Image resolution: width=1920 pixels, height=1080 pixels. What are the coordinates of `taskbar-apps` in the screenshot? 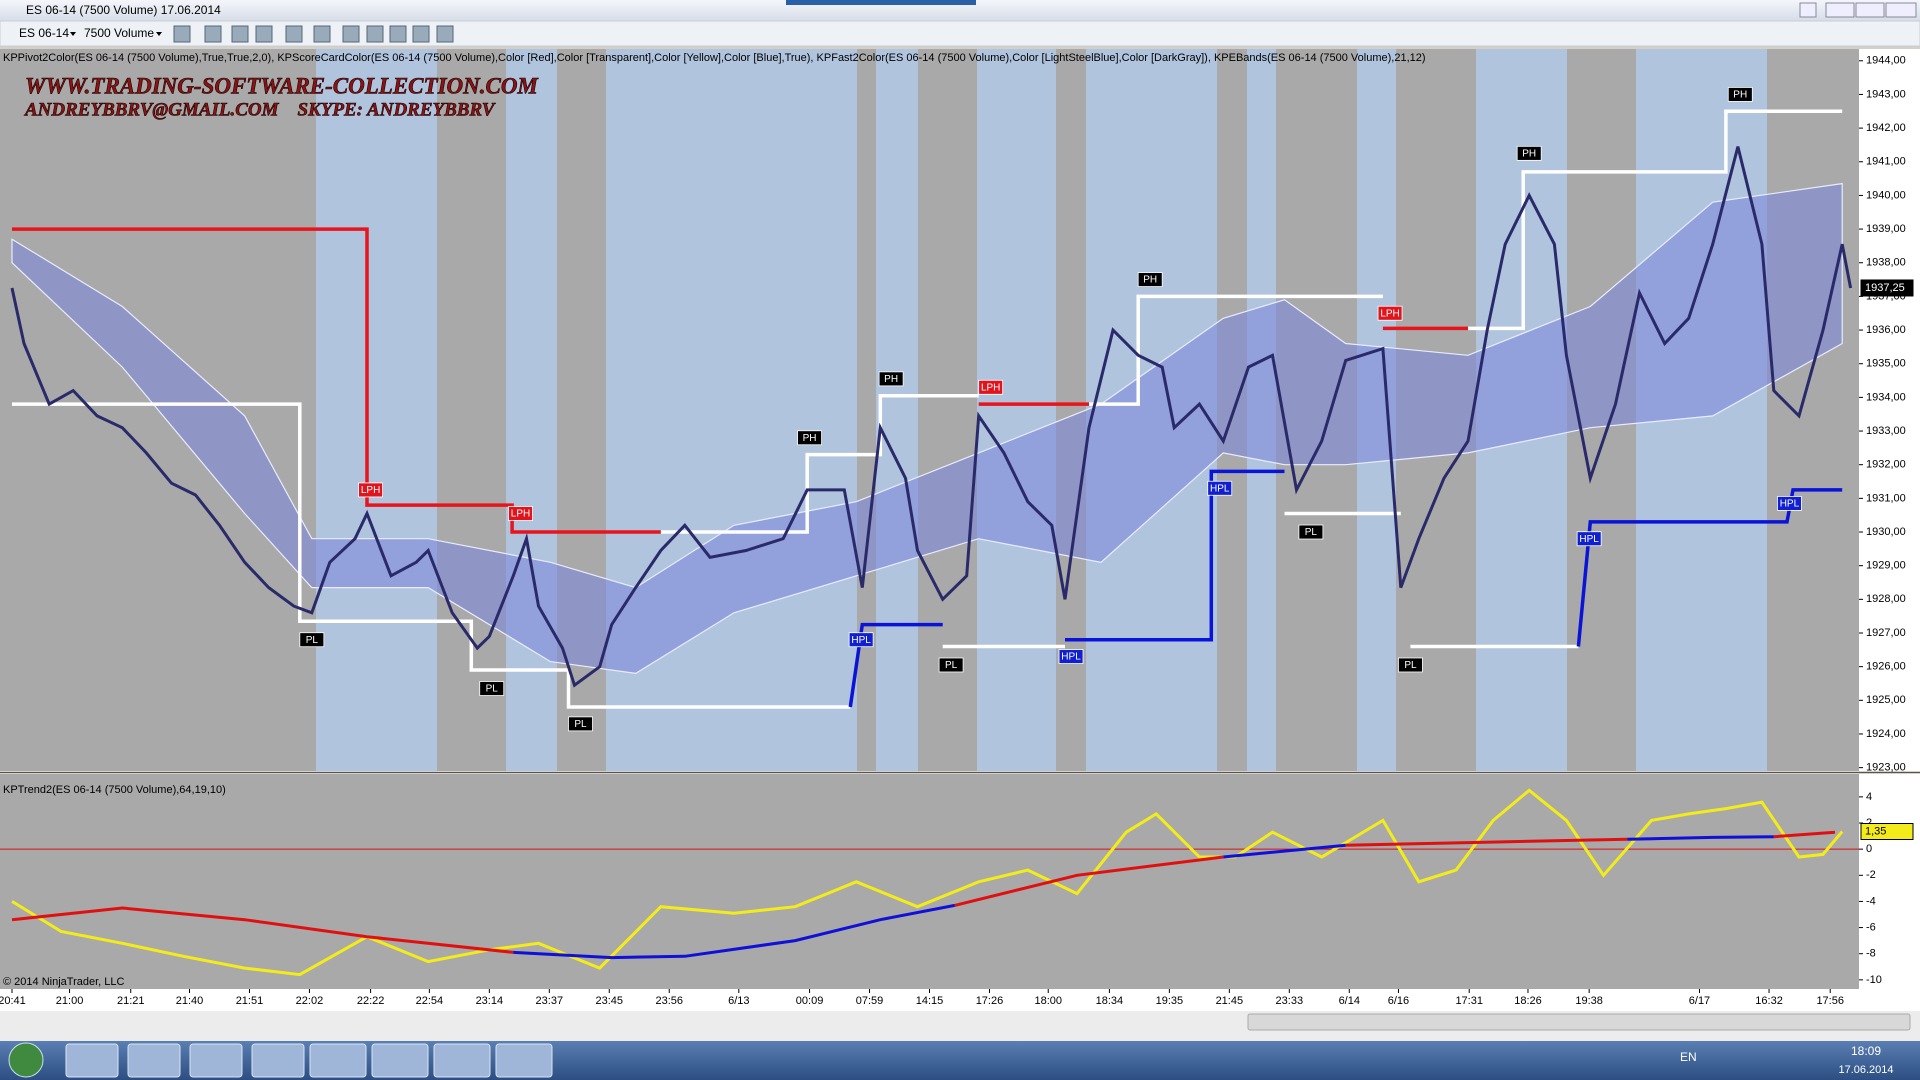 It's located at (309, 1060).